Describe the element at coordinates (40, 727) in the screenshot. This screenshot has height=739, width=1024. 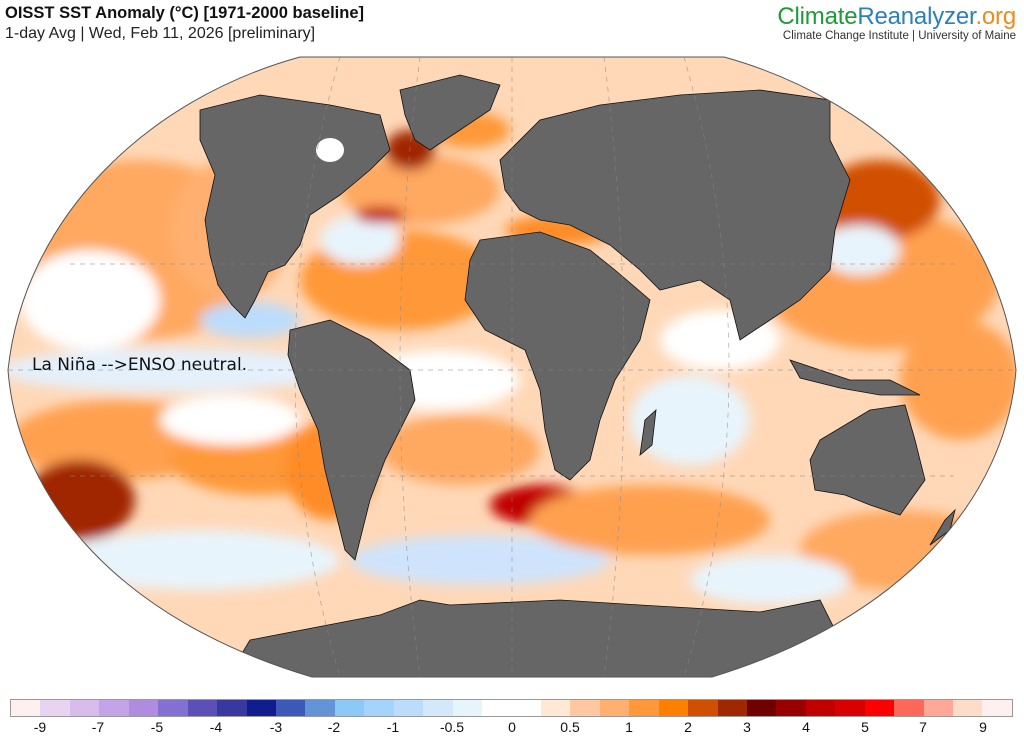
I see `colorbar-tick-label: -9` at that location.